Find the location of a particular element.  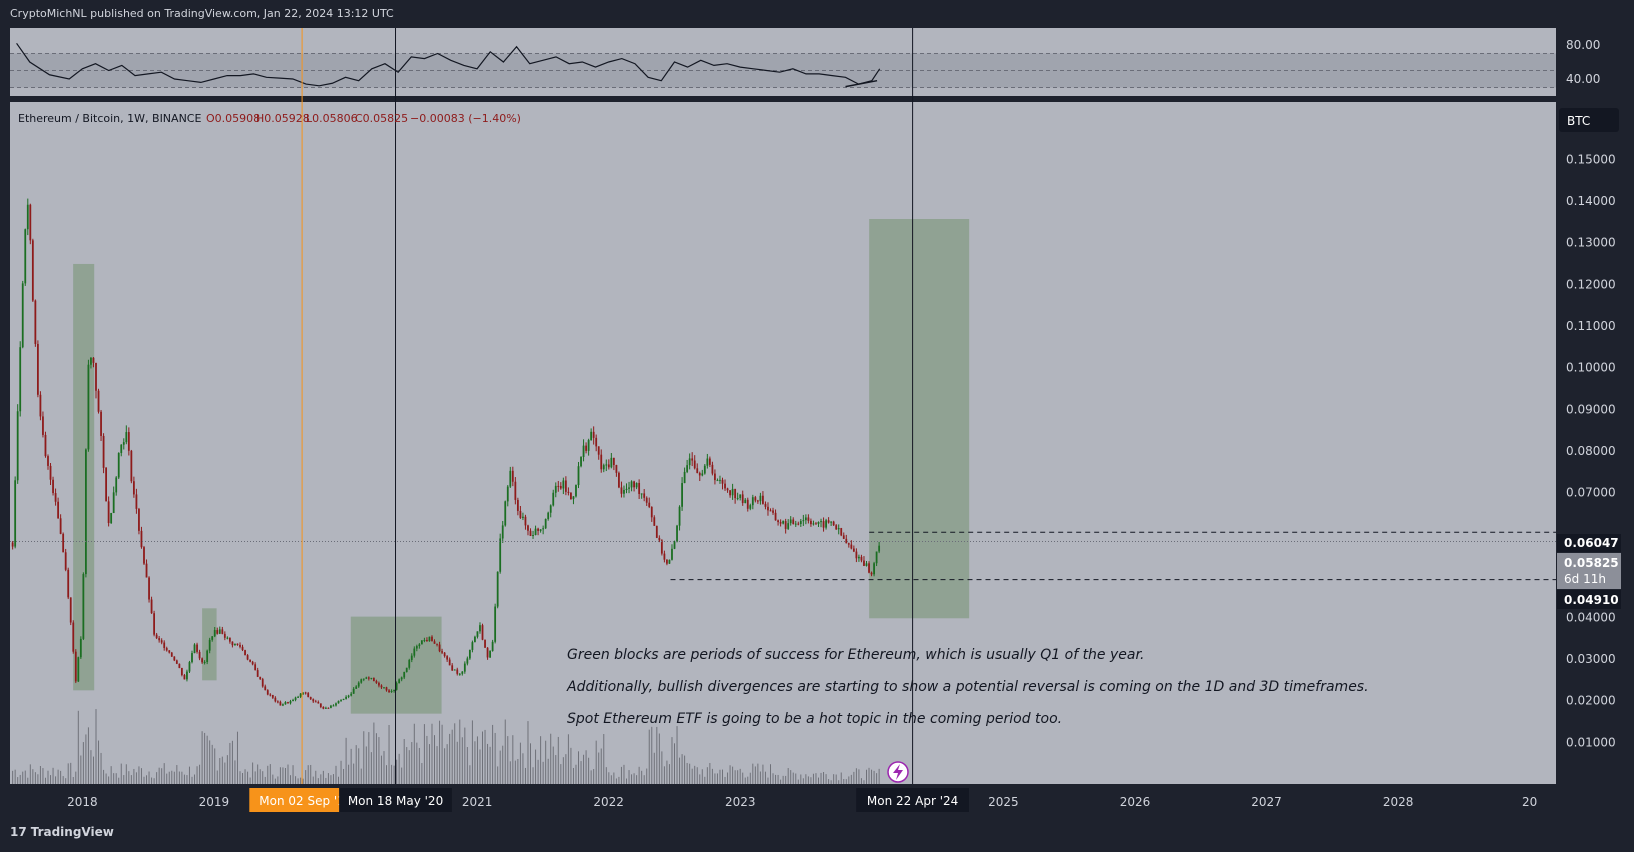

price-tick-label: 0.10000 is located at coordinates (1591, 368).